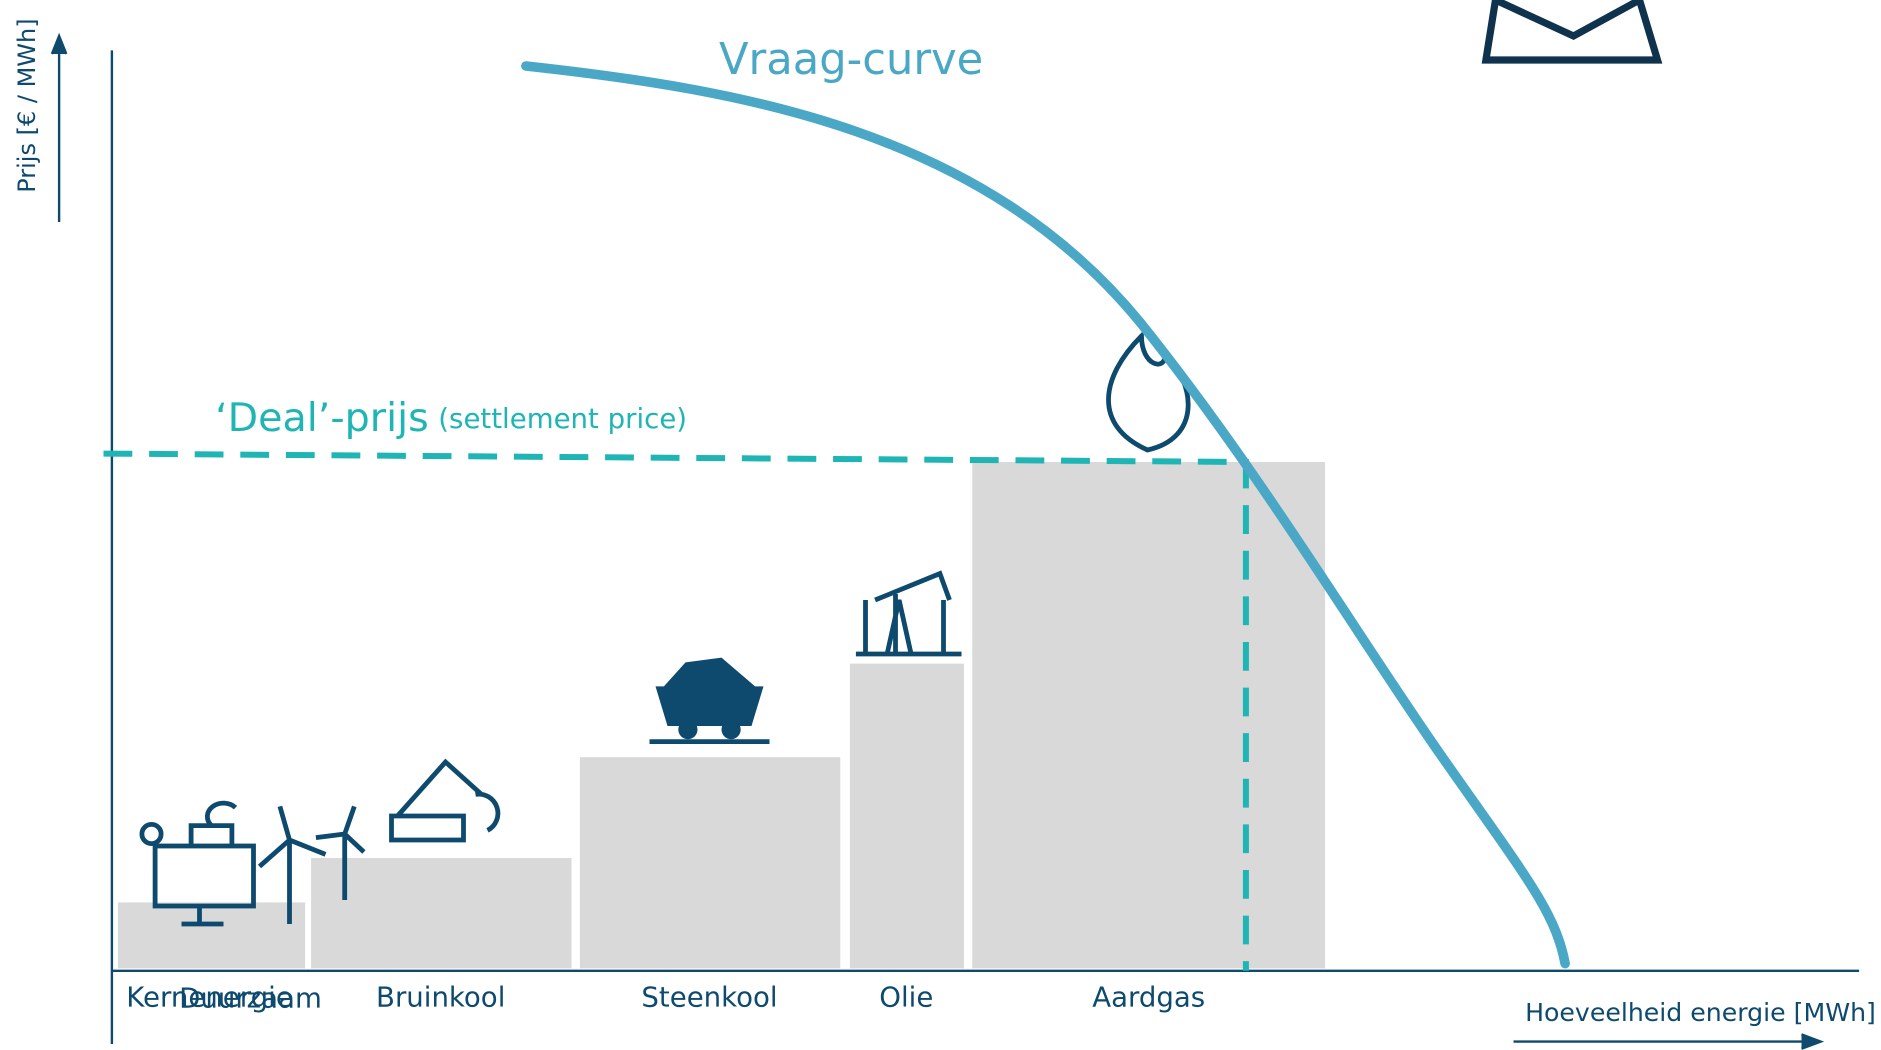  Describe the element at coordinates (851, 60) in the screenshot. I see `demand-curve-label: Vraag-curve` at that location.